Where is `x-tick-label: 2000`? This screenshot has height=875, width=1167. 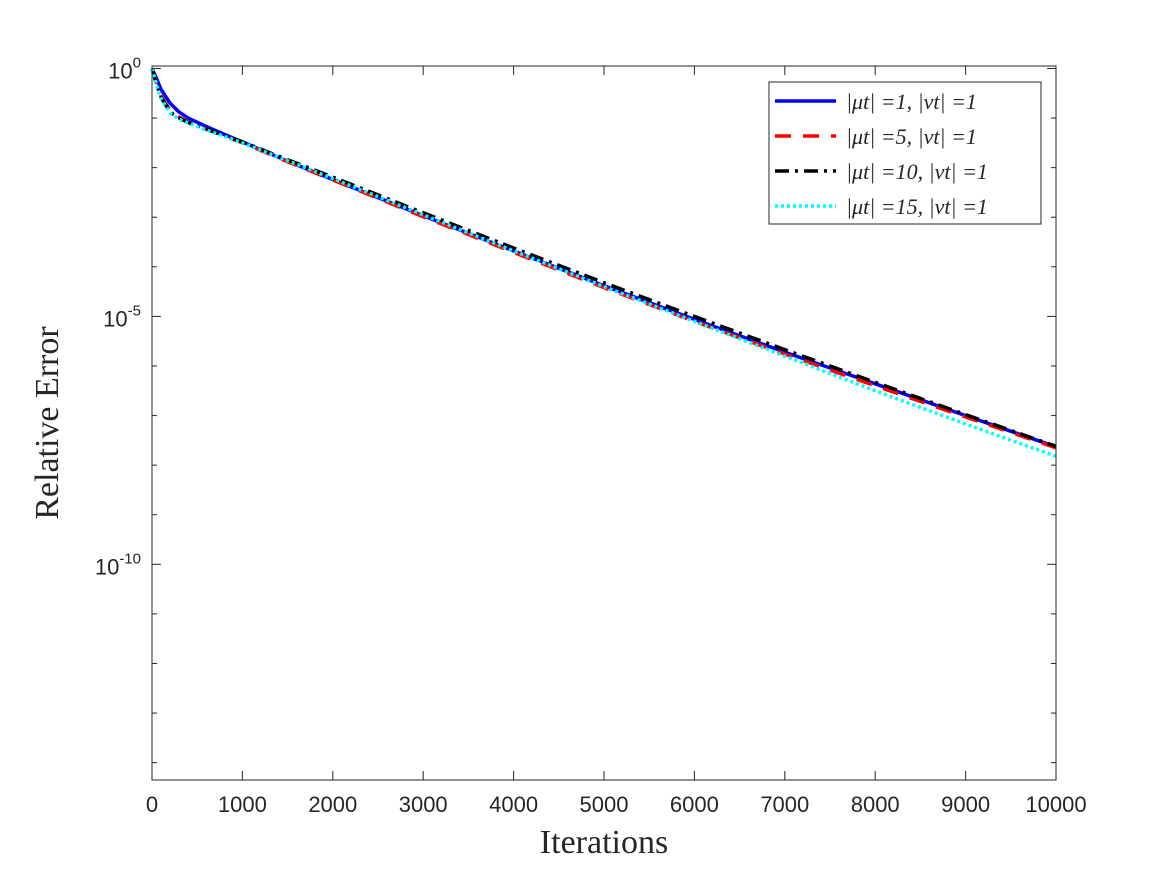 x-tick-label: 2000 is located at coordinates (332, 804).